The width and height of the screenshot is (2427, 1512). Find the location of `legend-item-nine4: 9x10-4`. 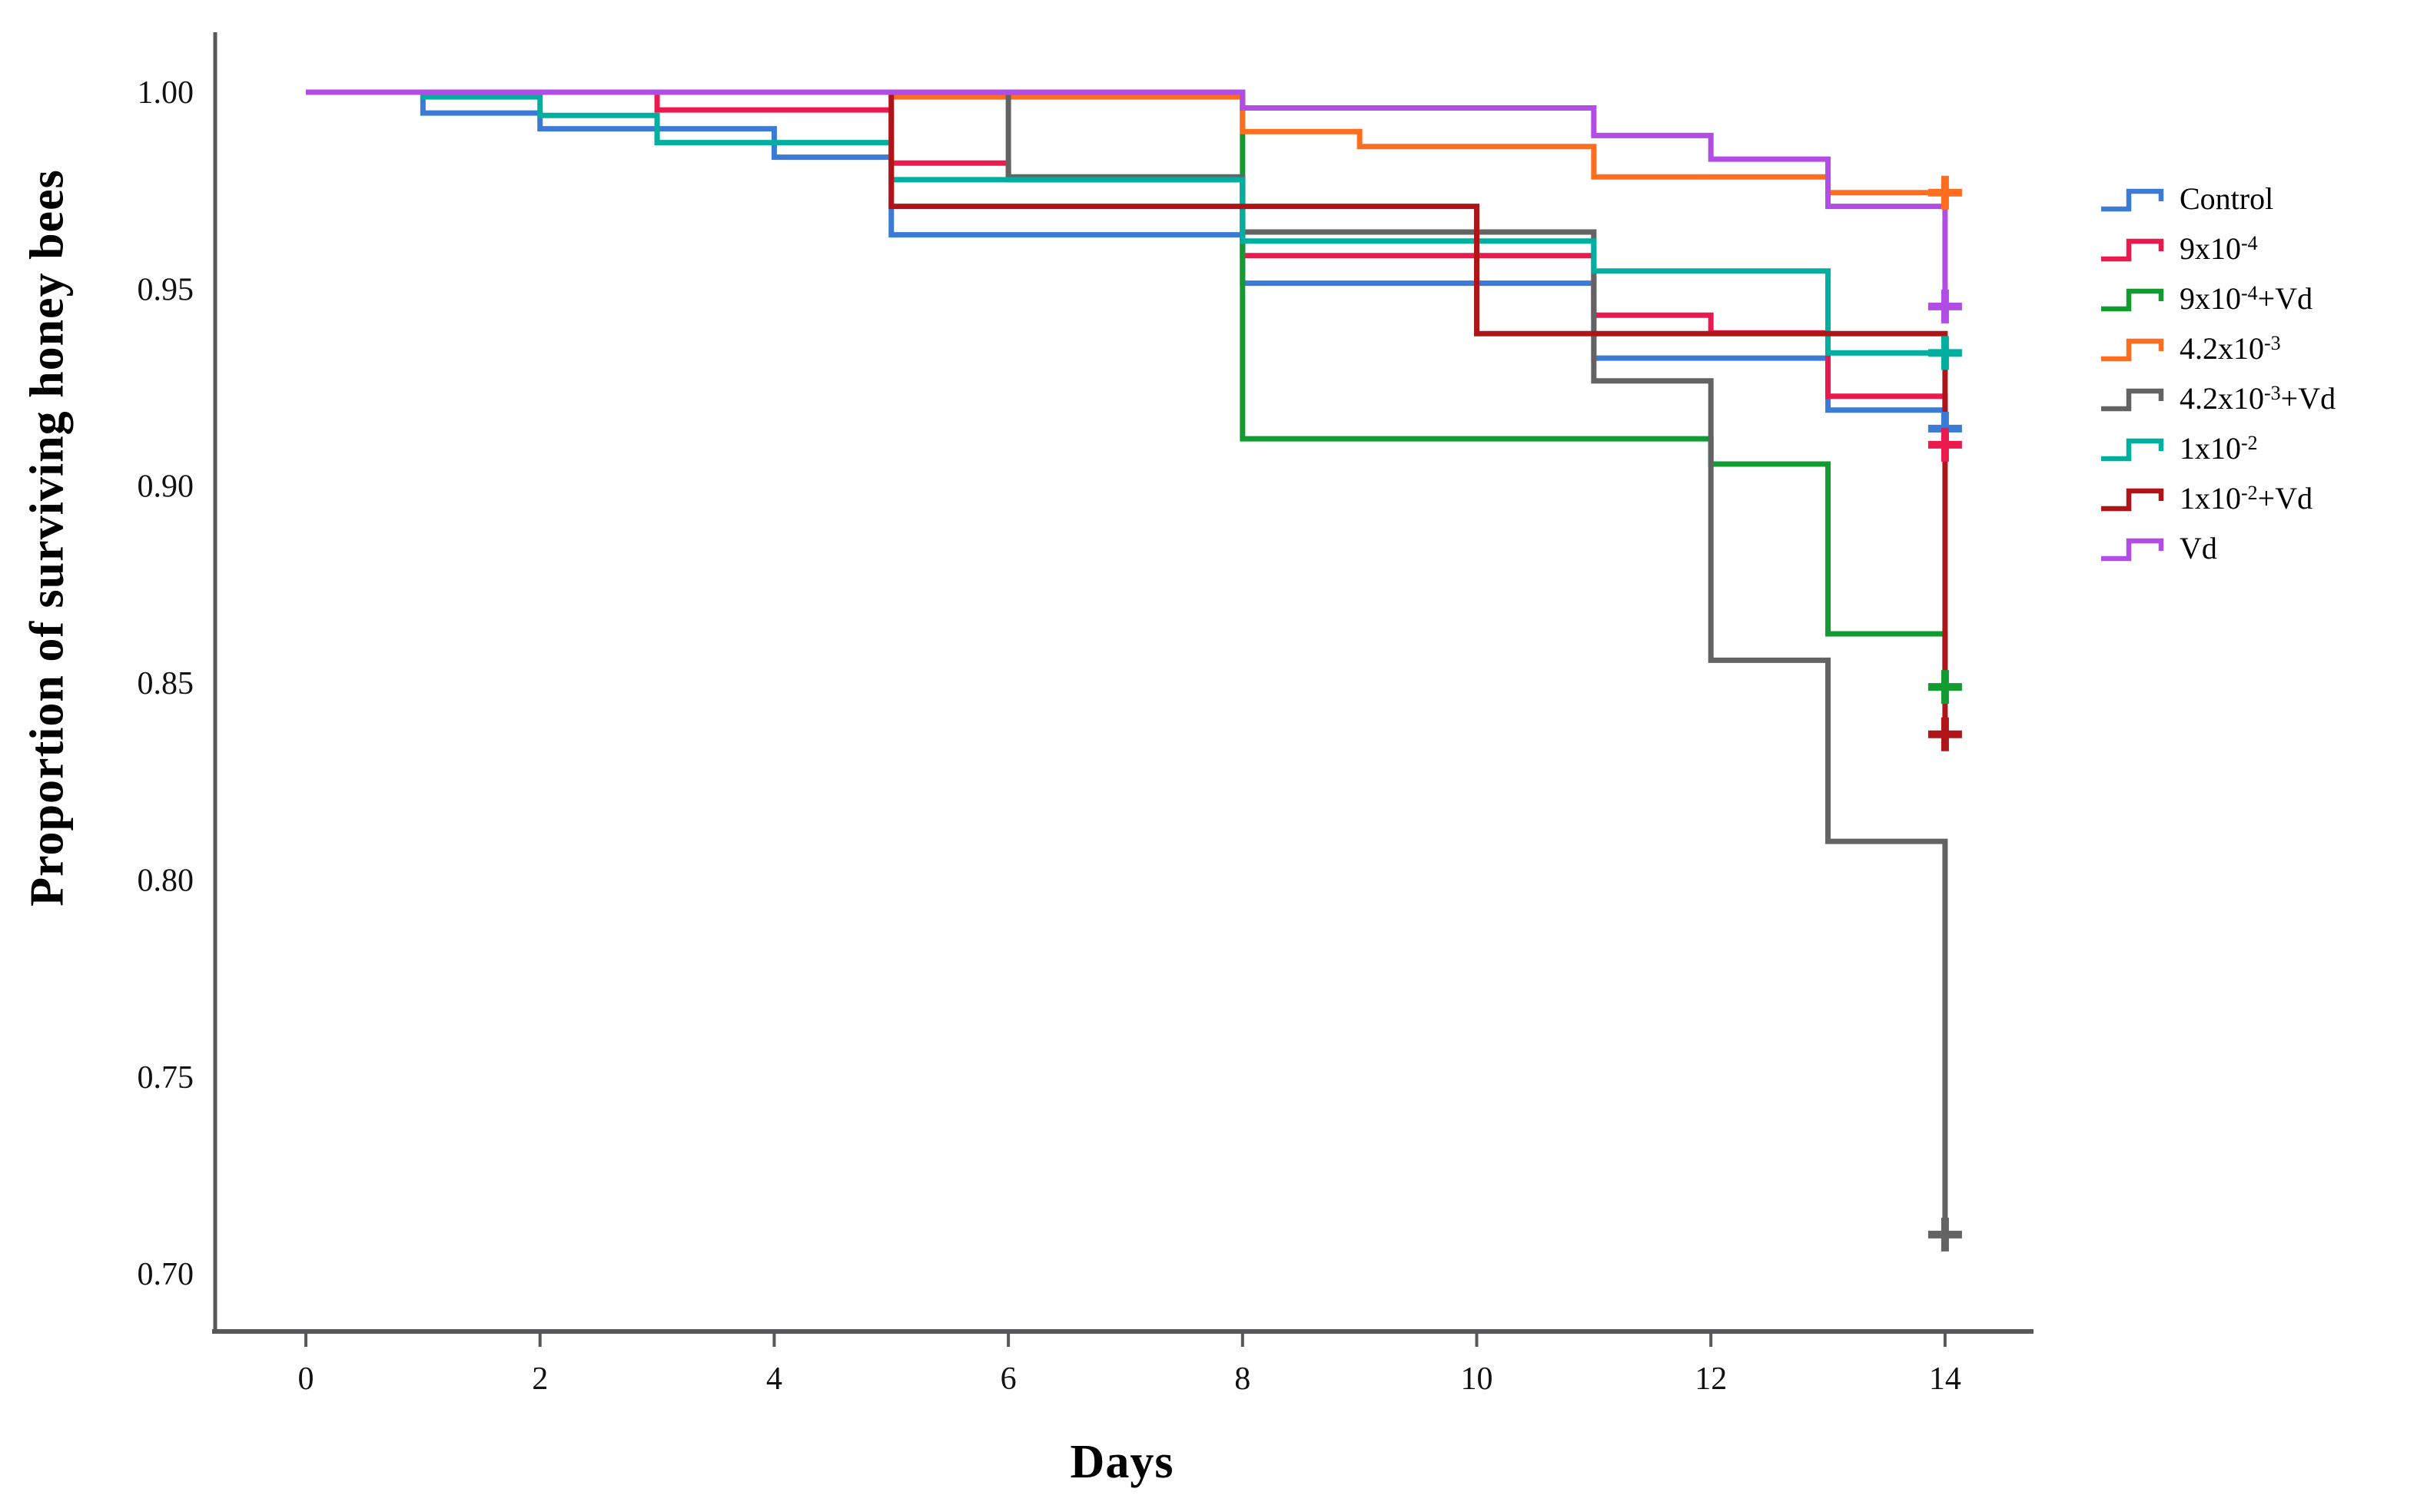

legend-item-nine4: 9x10-4 is located at coordinates (2218, 249).